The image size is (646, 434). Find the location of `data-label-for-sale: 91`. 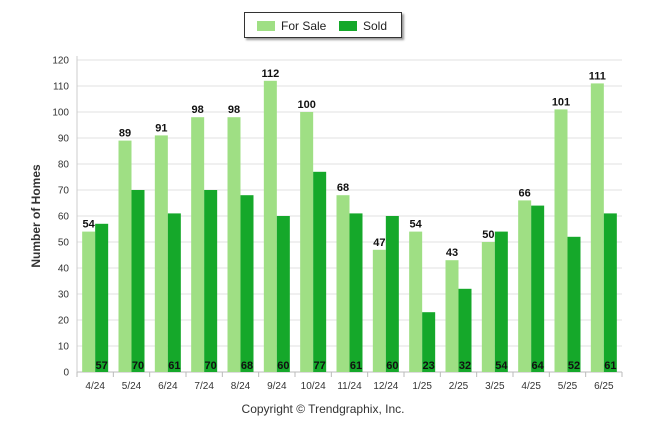

data-label-for-sale: 91 is located at coordinates (161, 128).